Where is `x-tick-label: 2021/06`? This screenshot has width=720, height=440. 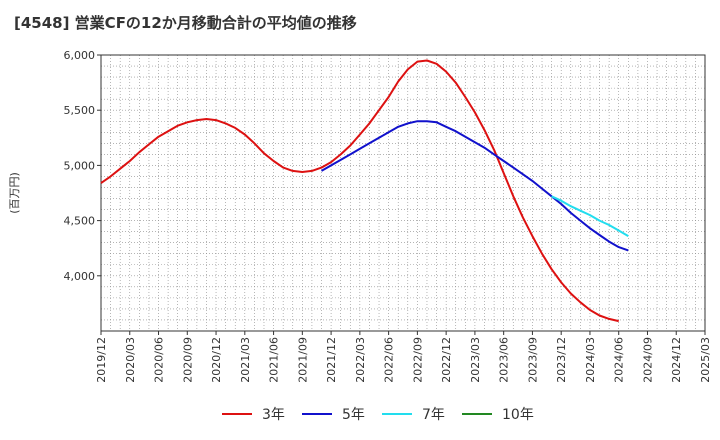
x-tick-label: 2021/06 is located at coordinates (274, 360).